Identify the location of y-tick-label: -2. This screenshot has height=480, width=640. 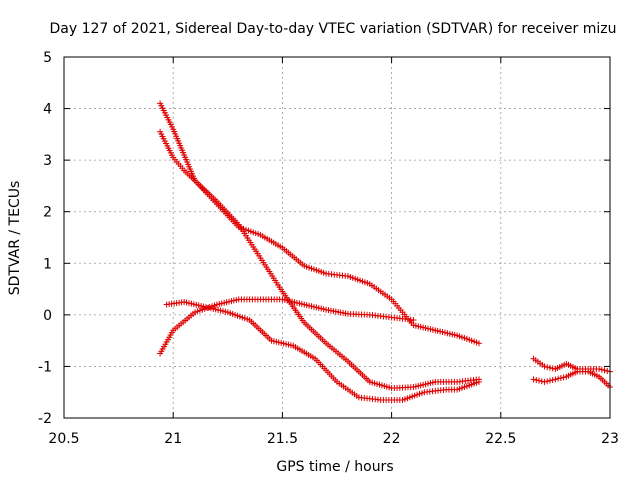
(45, 419).